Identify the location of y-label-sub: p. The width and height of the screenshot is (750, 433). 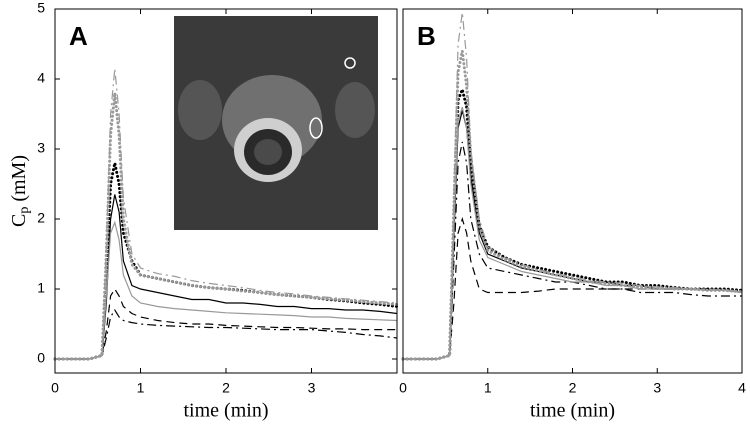
(24, 210).